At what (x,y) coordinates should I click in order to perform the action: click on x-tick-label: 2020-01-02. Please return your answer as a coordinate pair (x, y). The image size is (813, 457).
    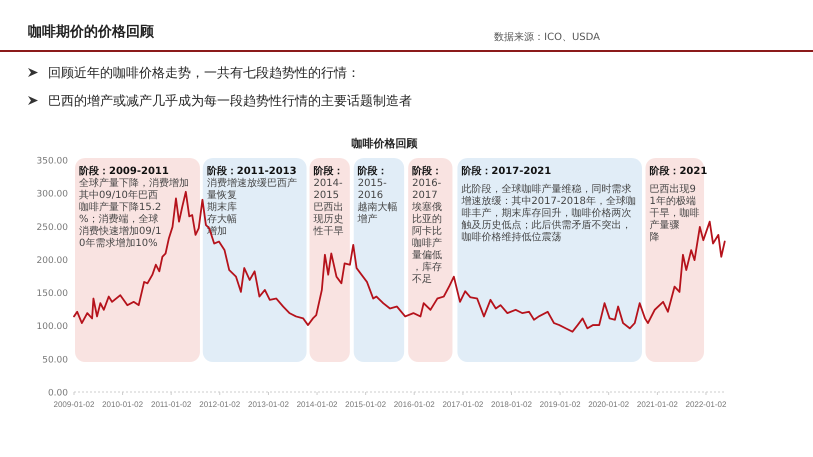
    Looking at the image, I should click on (609, 404).